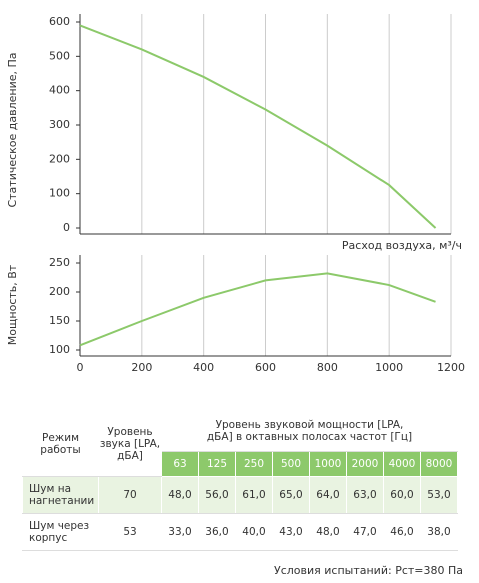  I want to click on y-tick-label: 400, so click(59, 90).